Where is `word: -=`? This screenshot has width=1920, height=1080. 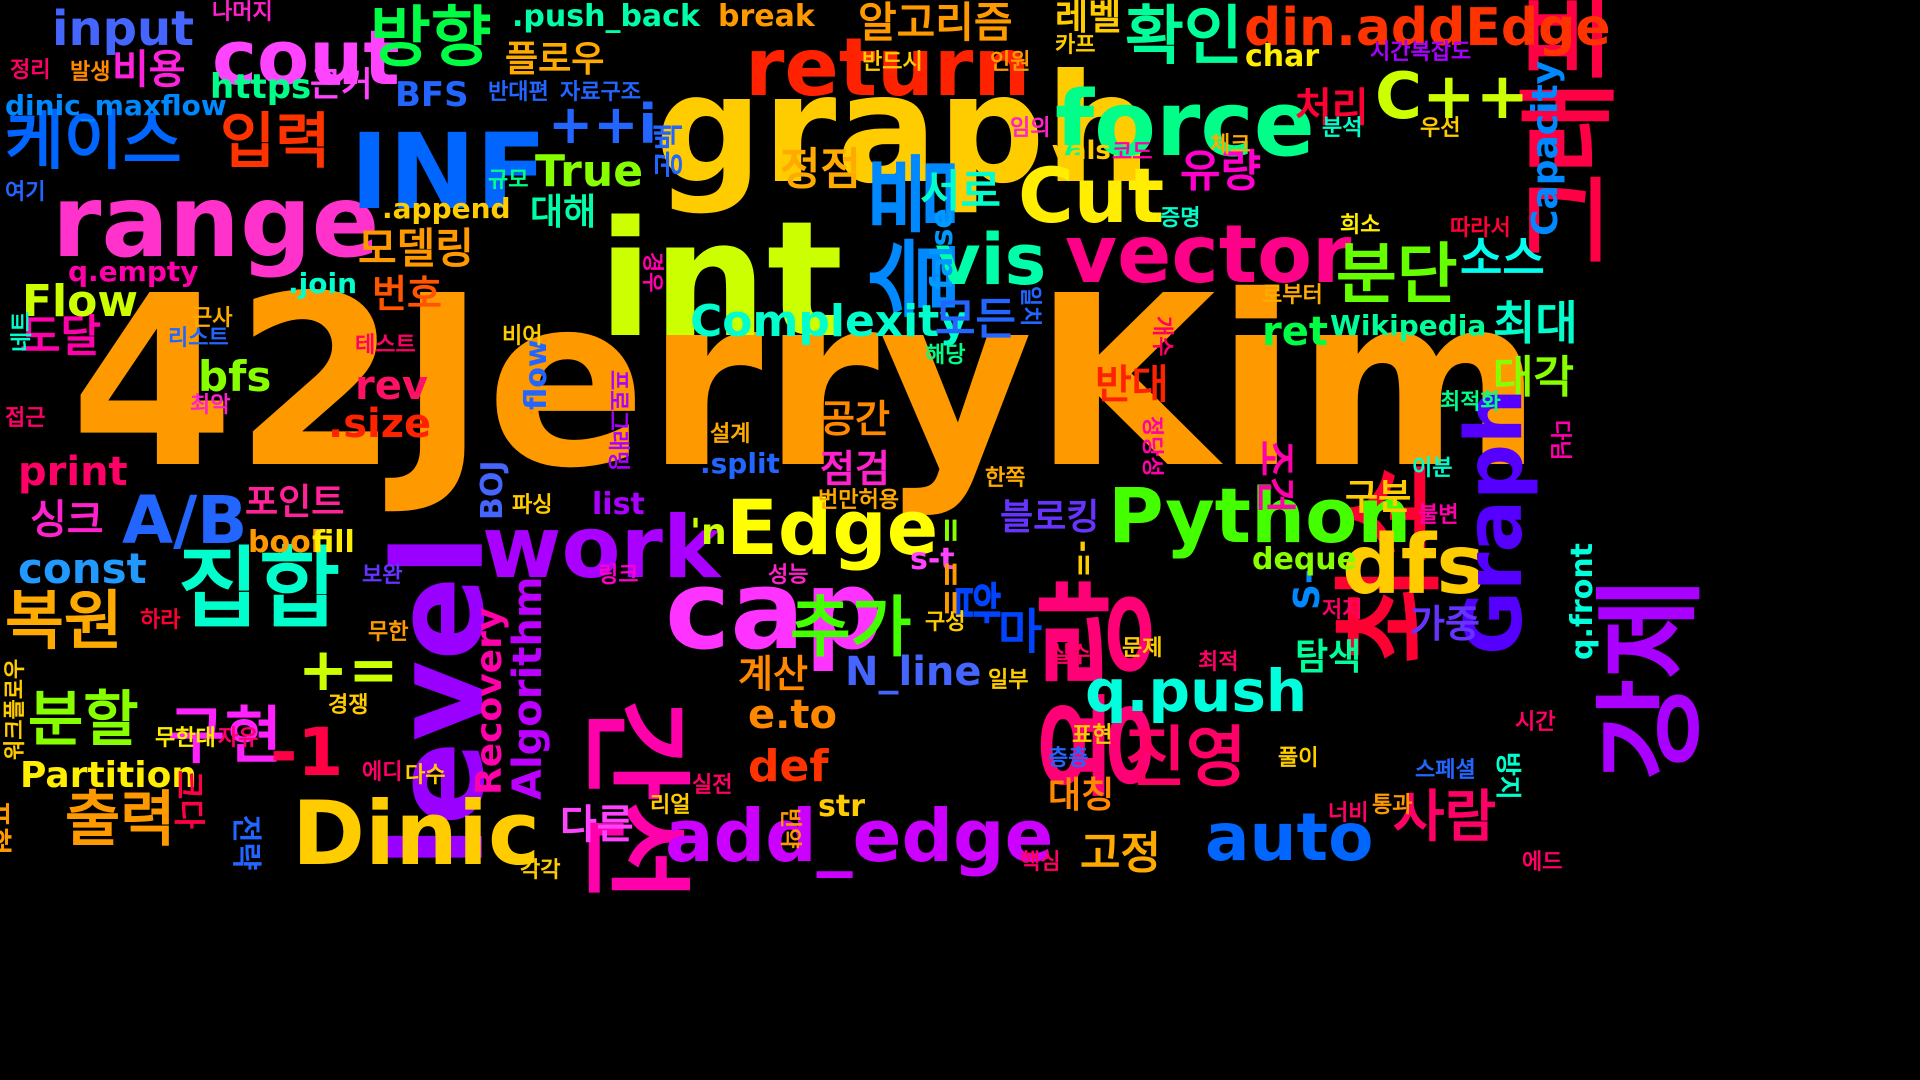
word: -= is located at coordinates (1083, 559).